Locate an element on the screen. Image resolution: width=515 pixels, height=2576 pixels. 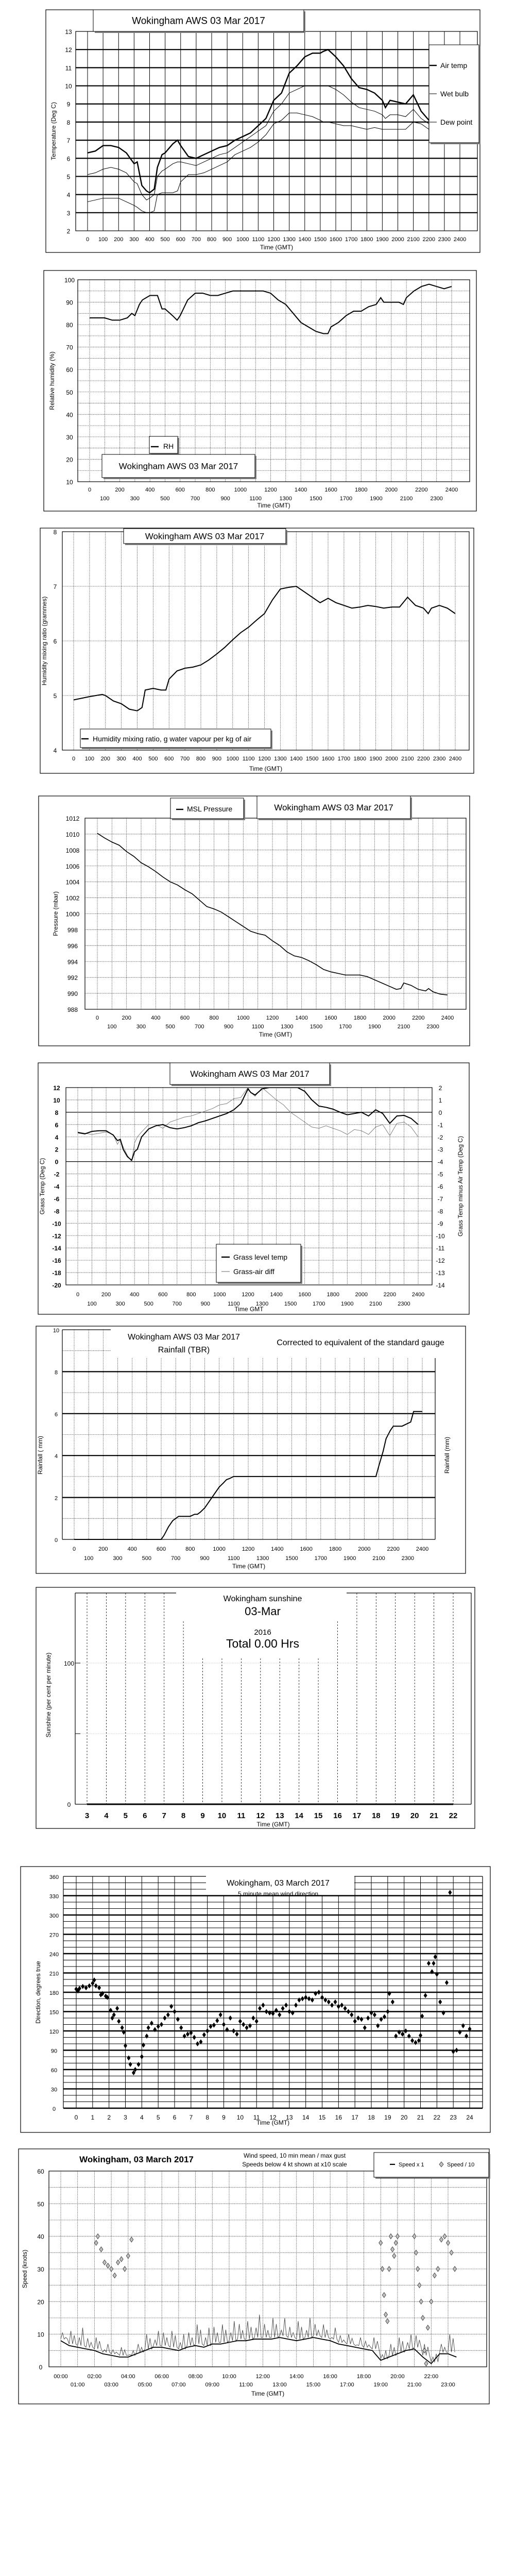
x-tick-label: 16:00 is located at coordinates (330, 2377).